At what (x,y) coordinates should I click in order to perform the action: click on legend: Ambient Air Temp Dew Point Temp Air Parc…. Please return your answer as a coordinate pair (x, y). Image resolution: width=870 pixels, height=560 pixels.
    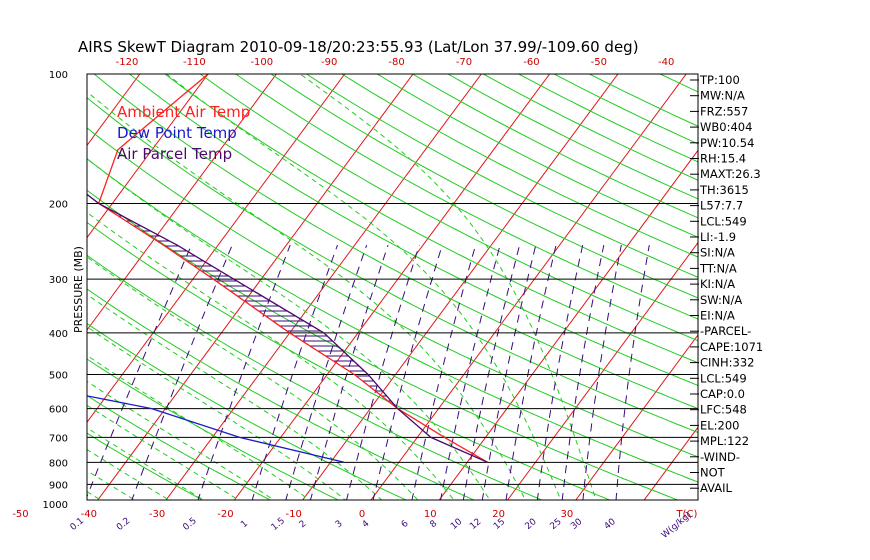
    Looking at the image, I should click on (183, 133).